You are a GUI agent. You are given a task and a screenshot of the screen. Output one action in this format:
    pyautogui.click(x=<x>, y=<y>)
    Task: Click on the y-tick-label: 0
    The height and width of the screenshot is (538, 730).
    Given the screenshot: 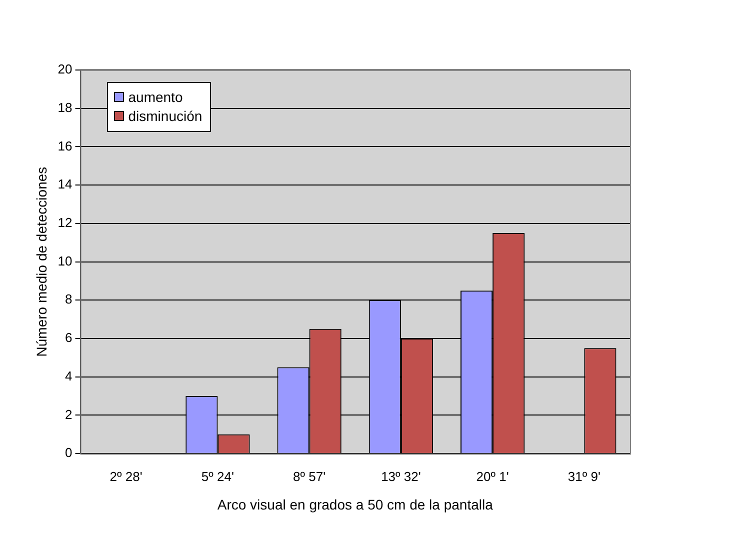 What is the action you would take?
    pyautogui.click(x=68, y=452)
    